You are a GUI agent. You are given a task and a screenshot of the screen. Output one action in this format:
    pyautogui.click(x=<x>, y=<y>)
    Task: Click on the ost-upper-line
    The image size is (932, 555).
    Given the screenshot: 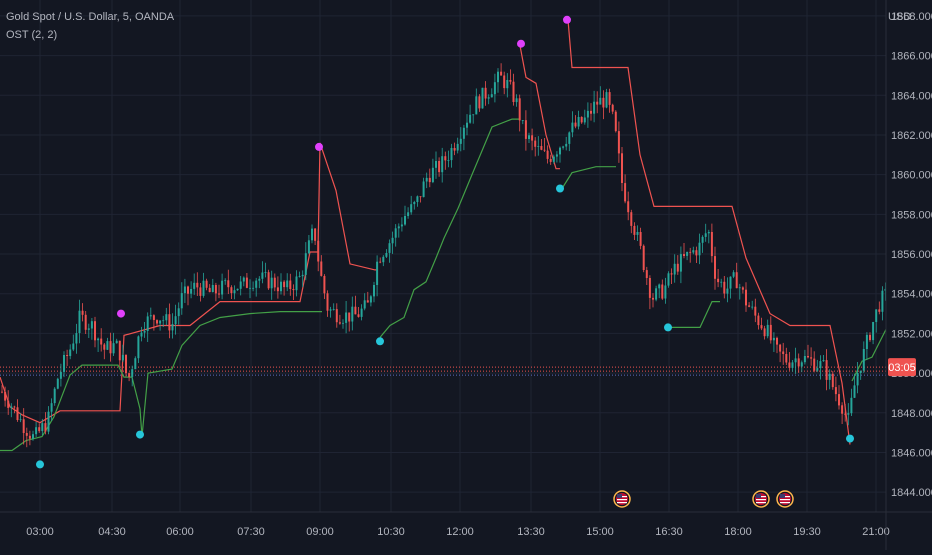 What is the action you would take?
    pyautogui.click(x=539, y=107)
    